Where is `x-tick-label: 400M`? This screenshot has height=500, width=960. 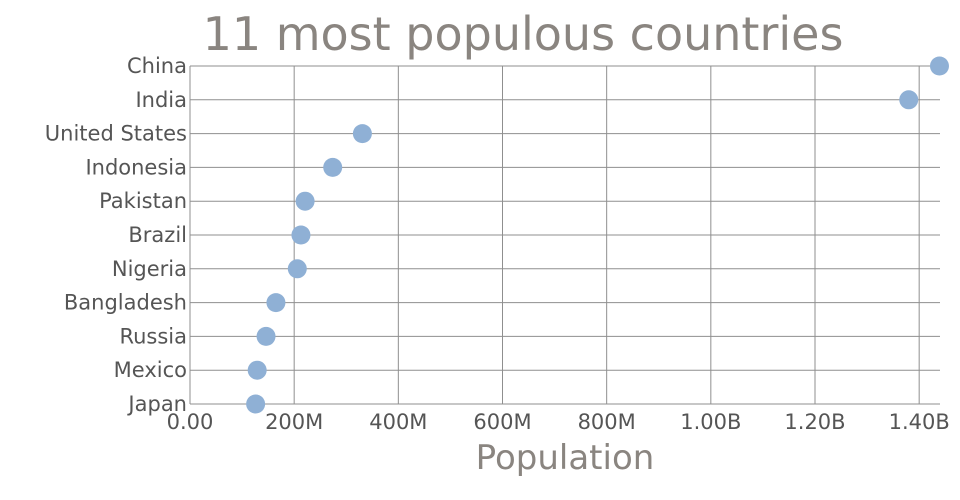
x-tick-label: 400M is located at coordinates (398, 422).